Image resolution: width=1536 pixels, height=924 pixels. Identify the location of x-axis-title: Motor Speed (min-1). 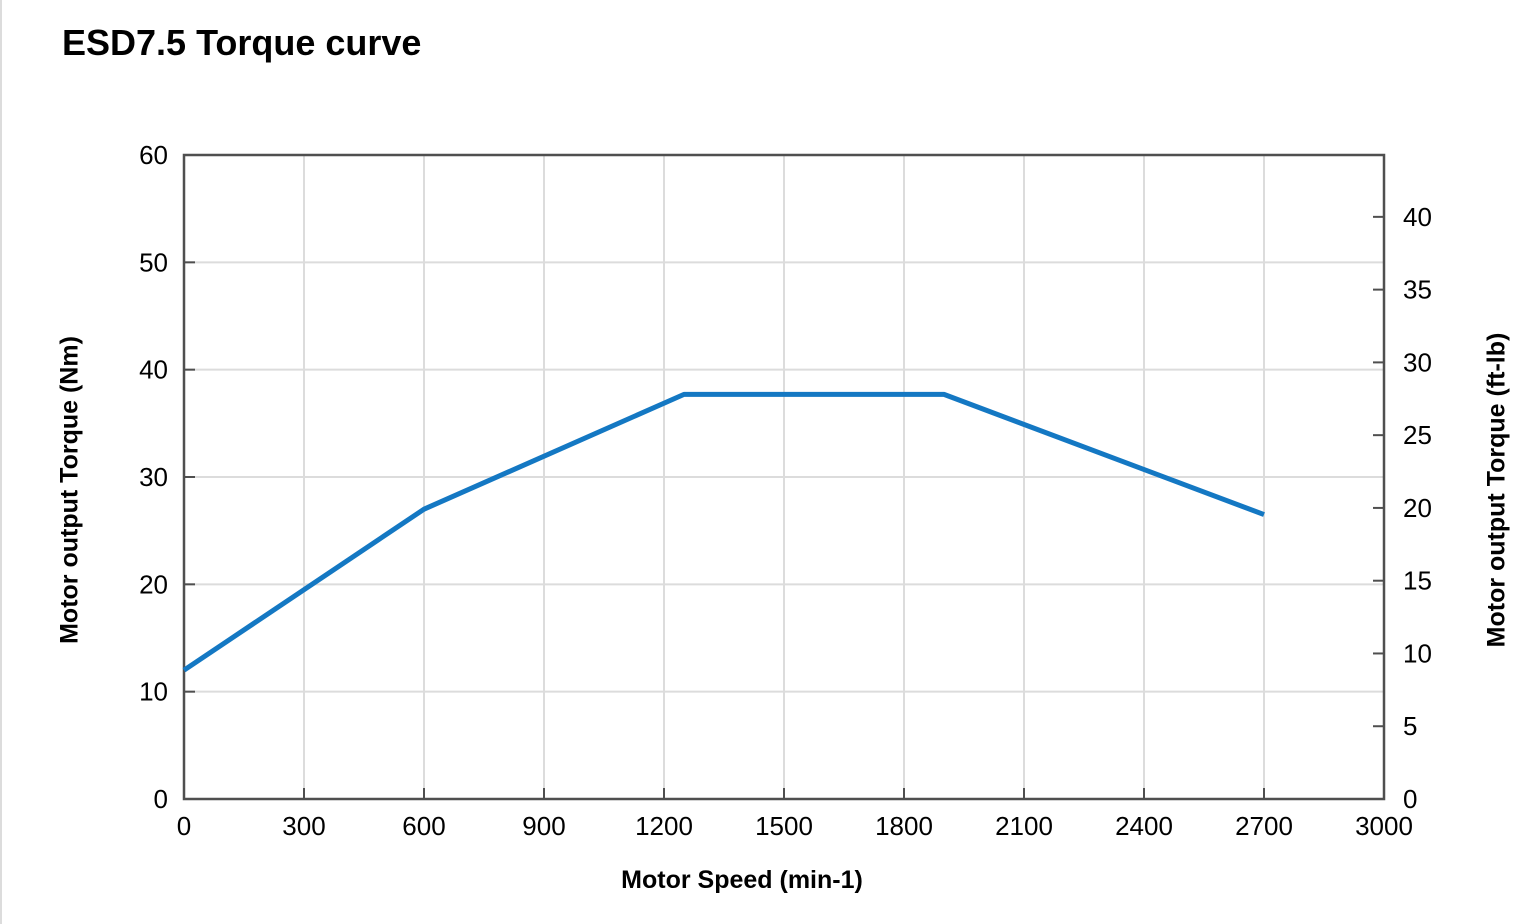
(742, 880).